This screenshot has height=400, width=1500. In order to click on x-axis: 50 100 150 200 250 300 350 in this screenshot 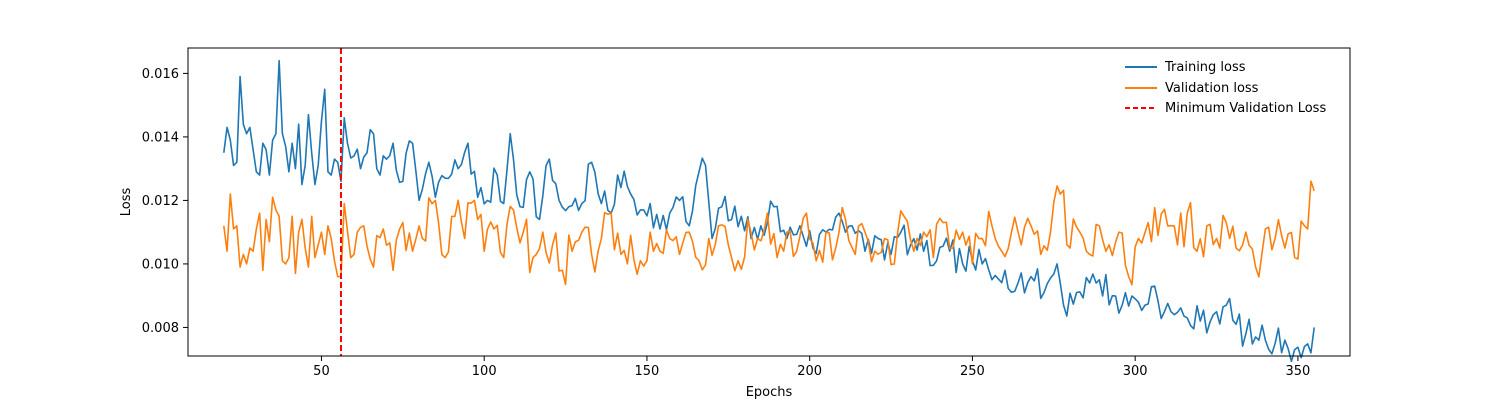, I will do `click(811, 367)`.